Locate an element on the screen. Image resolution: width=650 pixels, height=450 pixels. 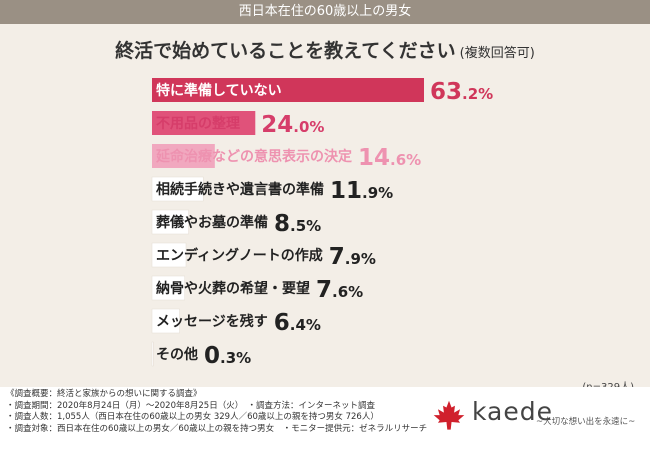
category-label: 特に準備していない is located at coordinates (219, 90).